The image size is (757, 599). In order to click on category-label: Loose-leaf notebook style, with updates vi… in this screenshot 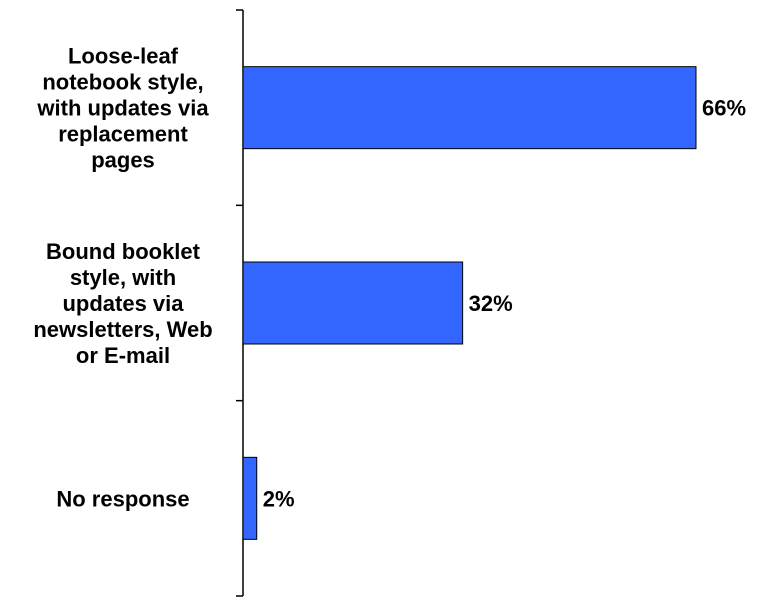, I will do `click(122, 108)`.